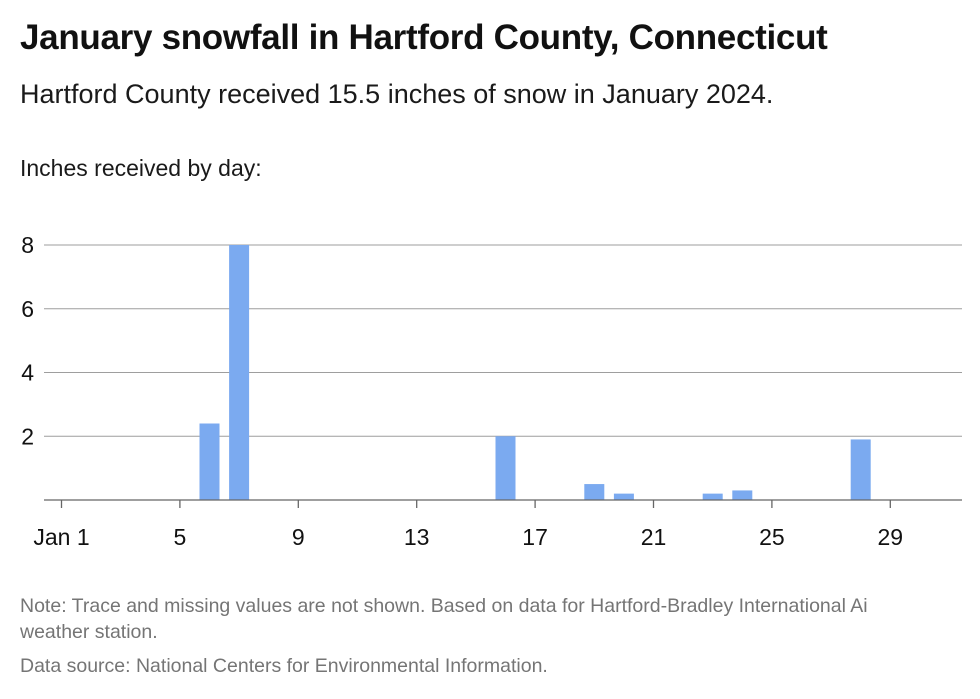 The width and height of the screenshot is (980, 699). What do you see at coordinates (298, 537) in the screenshot?
I see `x-tick-label: 9` at bounding box center [298, 537].